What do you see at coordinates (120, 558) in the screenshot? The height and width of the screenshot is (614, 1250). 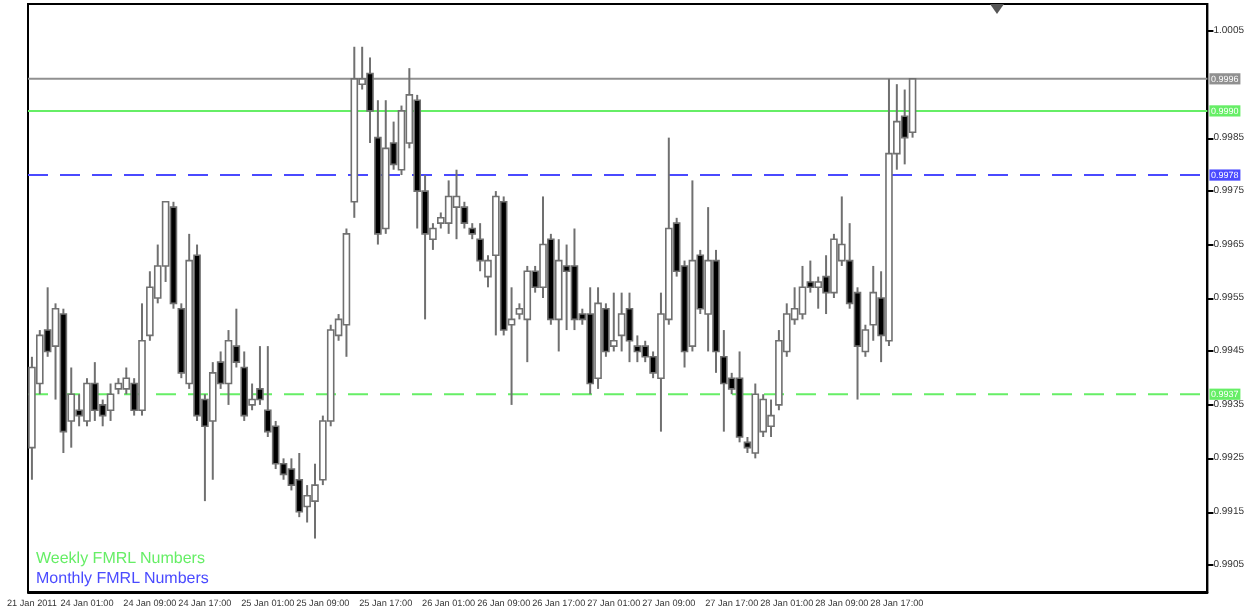 I see `annotation: Weekly FMRL Numbers` at bounding box center [120, 558].